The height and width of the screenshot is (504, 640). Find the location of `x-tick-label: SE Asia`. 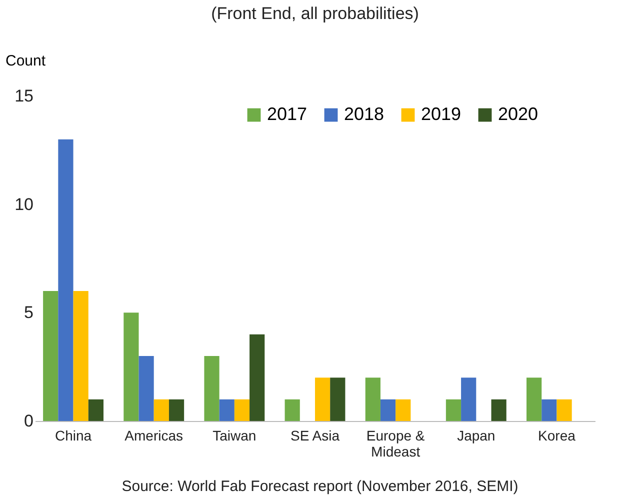

x-tick-label: SE Asia is located at coordinates (315, 436).